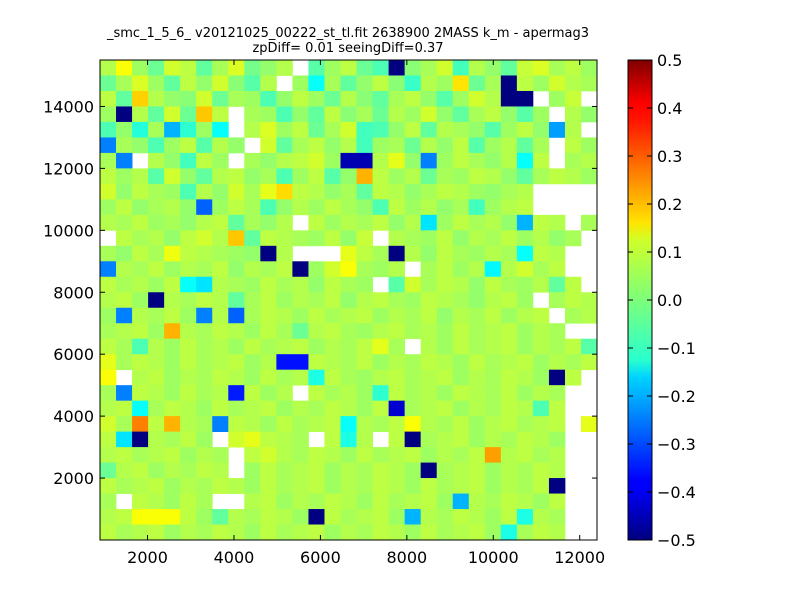 This screenshot has height=600, width=800. Describe the element at coordinates (73, 292) in the screenshot. I see `y-tick-label: 8000` at that location.